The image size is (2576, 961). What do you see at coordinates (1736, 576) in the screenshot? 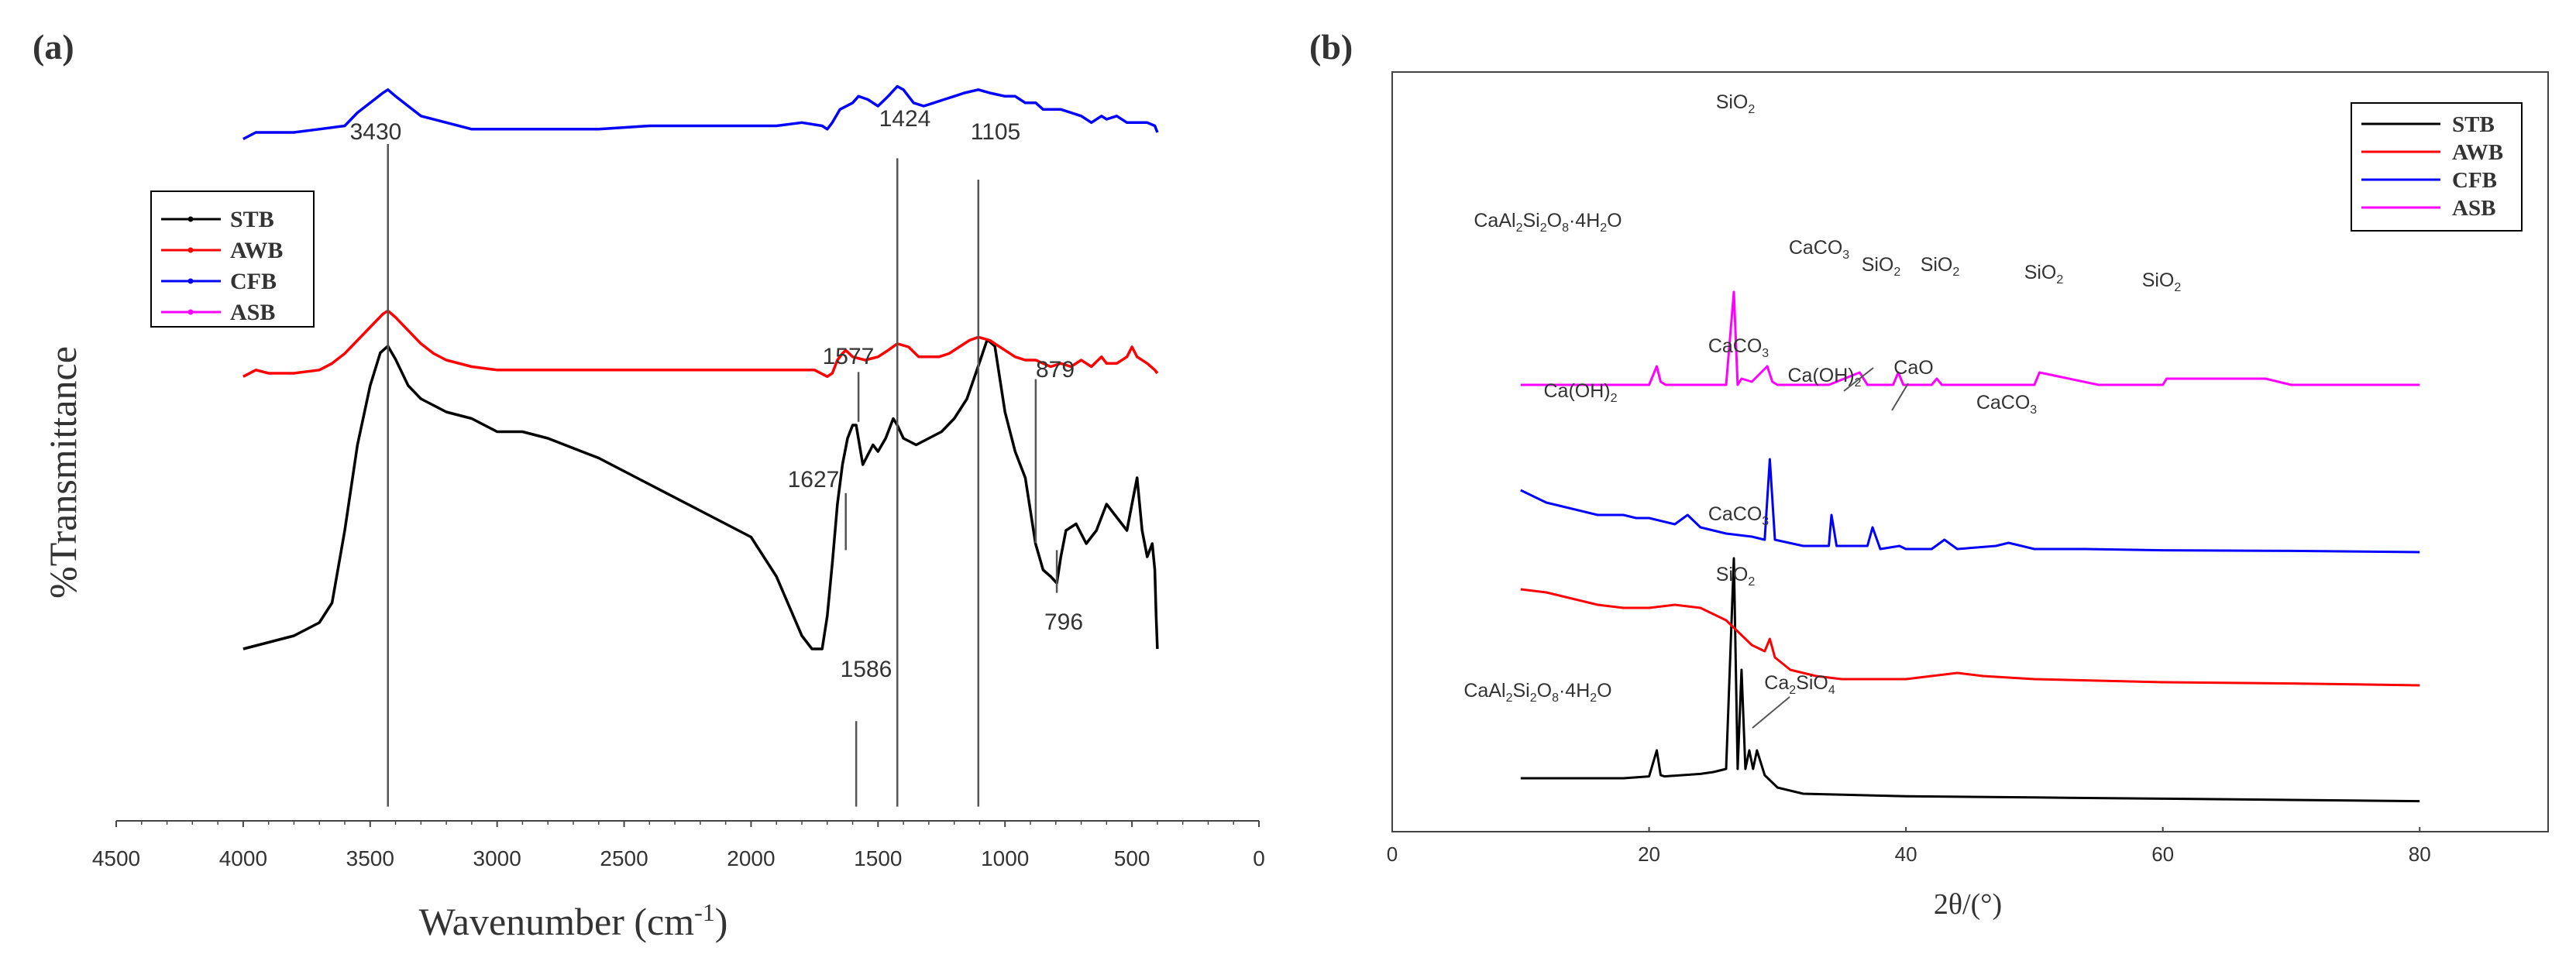
I see `xrd-annotation-13: SiO2` at bounding box center [1736, 576].